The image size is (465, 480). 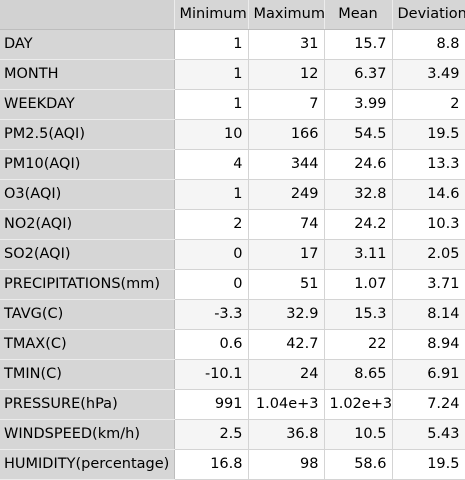 I want to click on cell-deviation: 6.91, so click(x=428, y=374).